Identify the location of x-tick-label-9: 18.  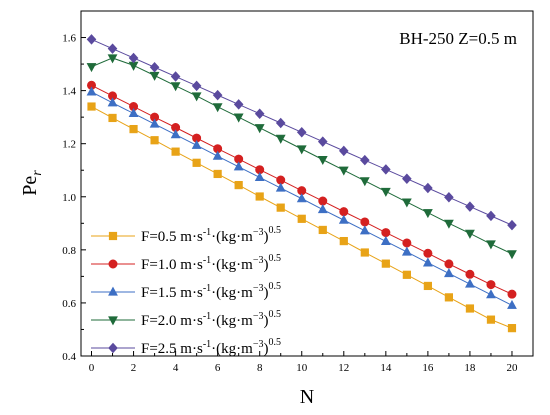
(470, 368).